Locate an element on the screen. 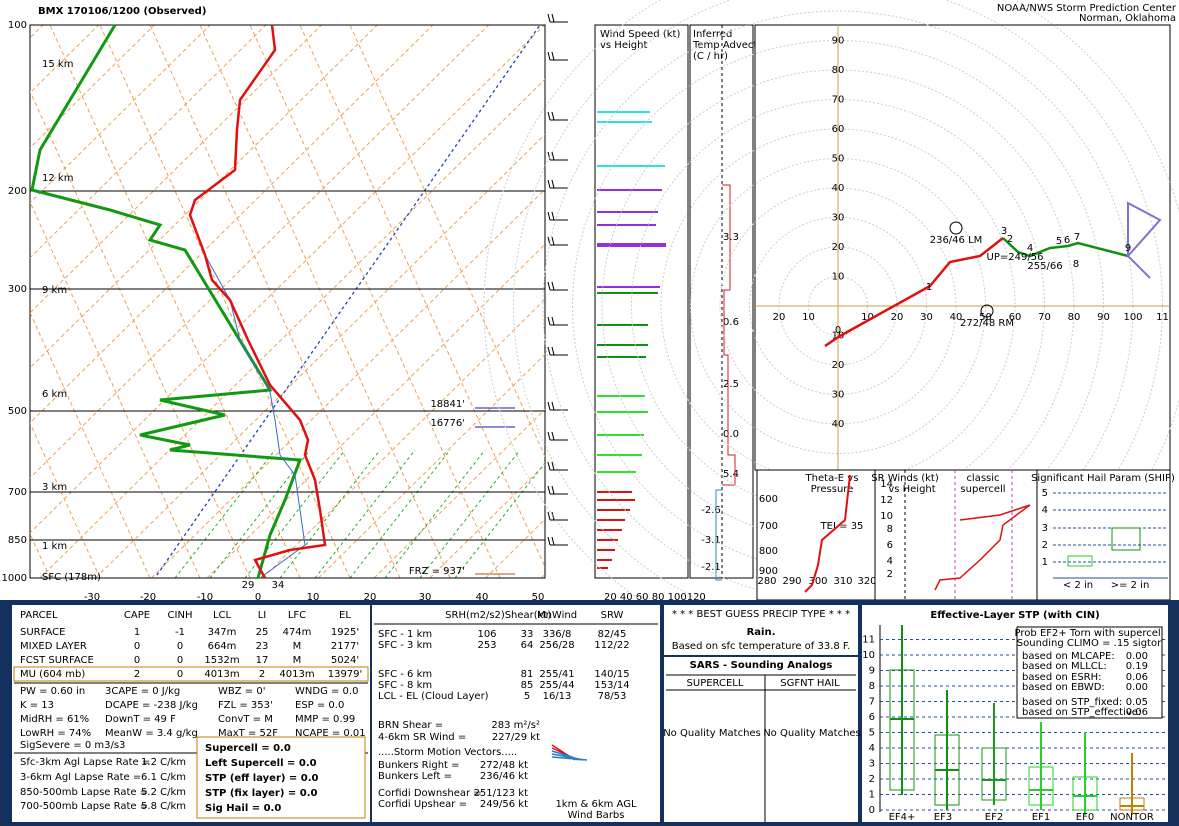 This screenshot has width=1179, height=826. index: PW = 0.60 in is located at coordinates (52, 691).